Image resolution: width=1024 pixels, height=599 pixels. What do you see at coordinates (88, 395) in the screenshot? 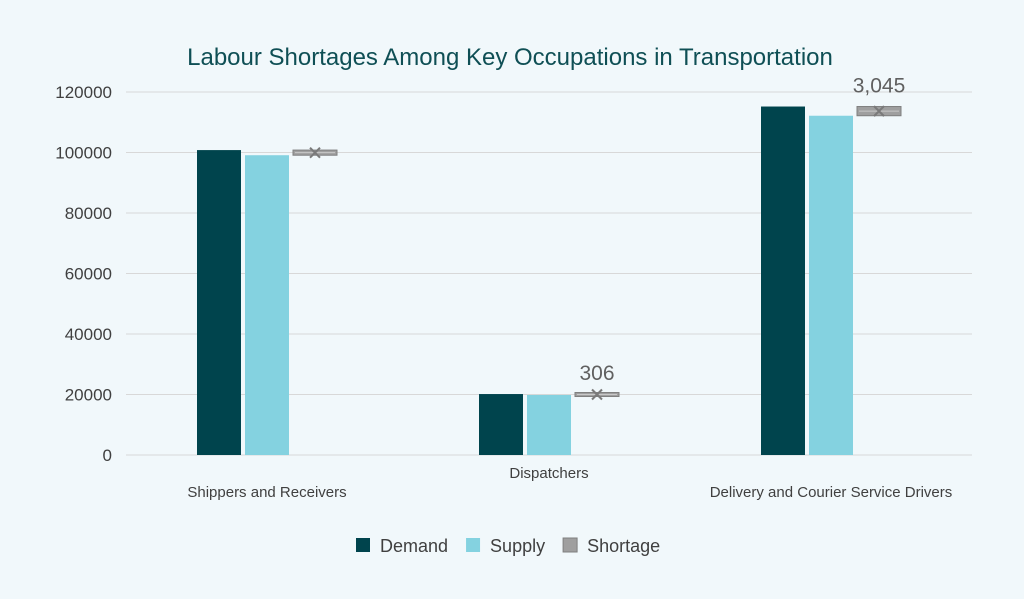
I see `y-tick-label: 20000` at bounding box center [88, 395].